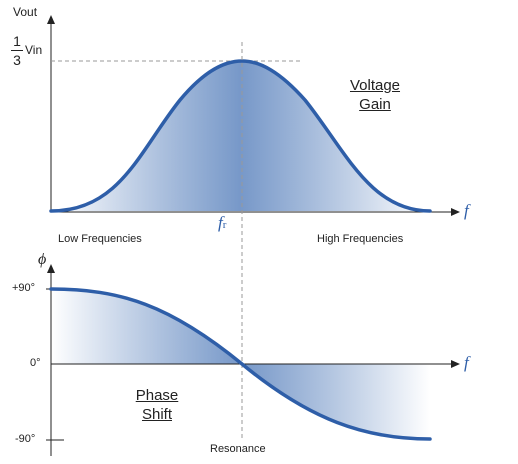 The height and width of the screenshot is (464, 518). Describe the element at coordinates (455, 212) in the screenshot. I see `top-x-arrow` at that location.